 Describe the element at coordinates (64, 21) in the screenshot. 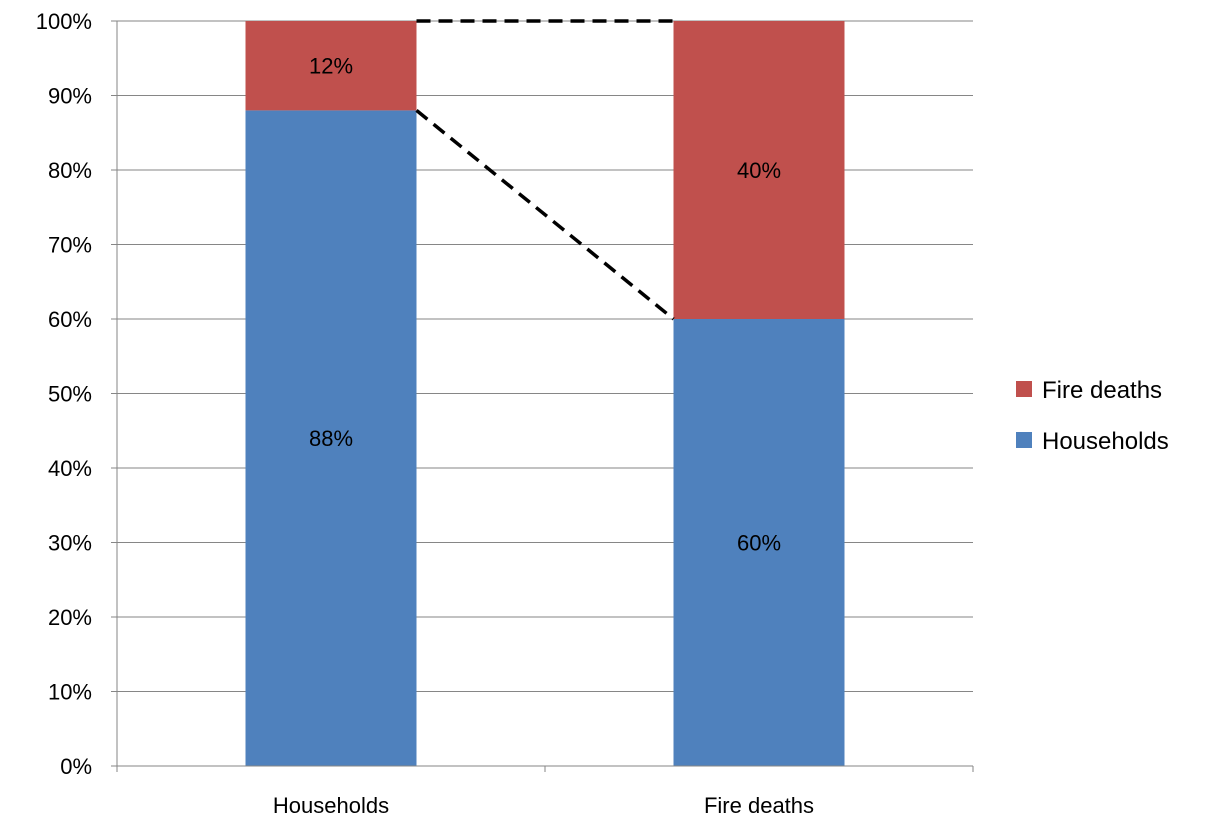

I see `y-axis-tick-label: 100%` at that location.